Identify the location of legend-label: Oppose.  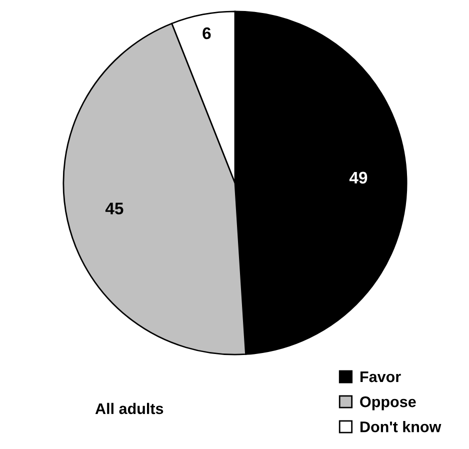
(388, 403).